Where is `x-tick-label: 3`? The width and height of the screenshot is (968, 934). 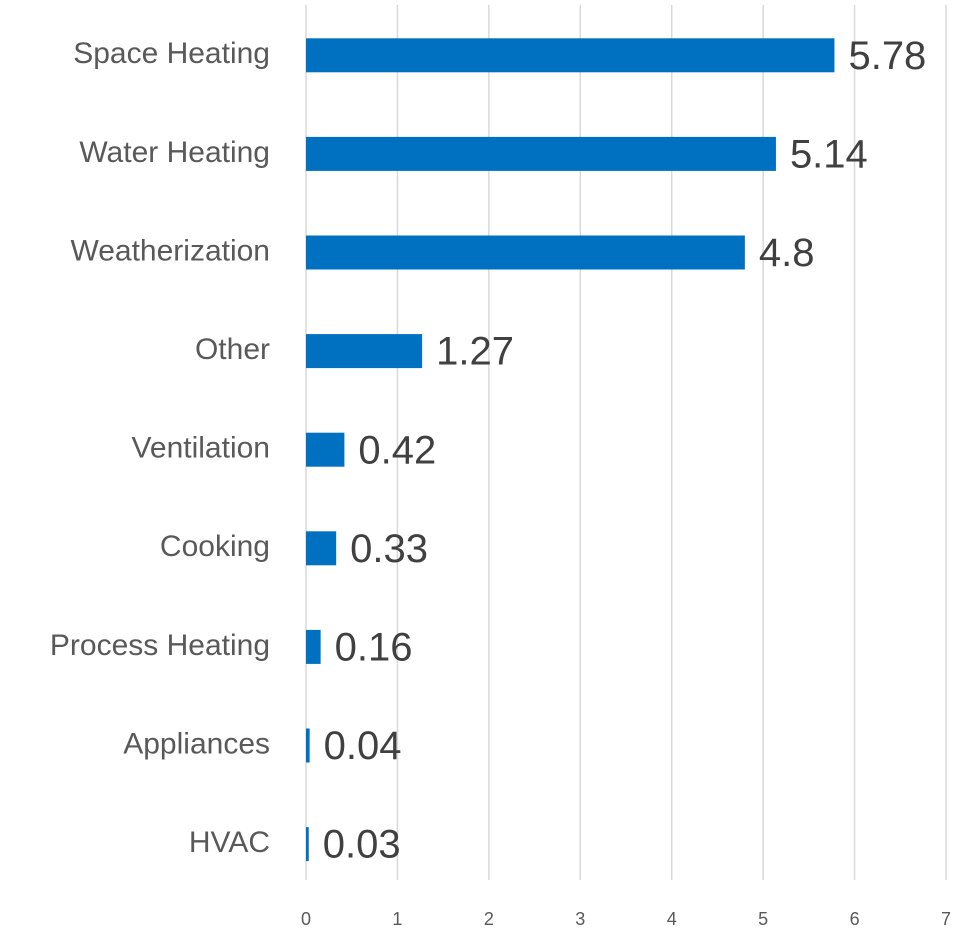 x-tick-label: 3 is located at coordinates (580, 919).